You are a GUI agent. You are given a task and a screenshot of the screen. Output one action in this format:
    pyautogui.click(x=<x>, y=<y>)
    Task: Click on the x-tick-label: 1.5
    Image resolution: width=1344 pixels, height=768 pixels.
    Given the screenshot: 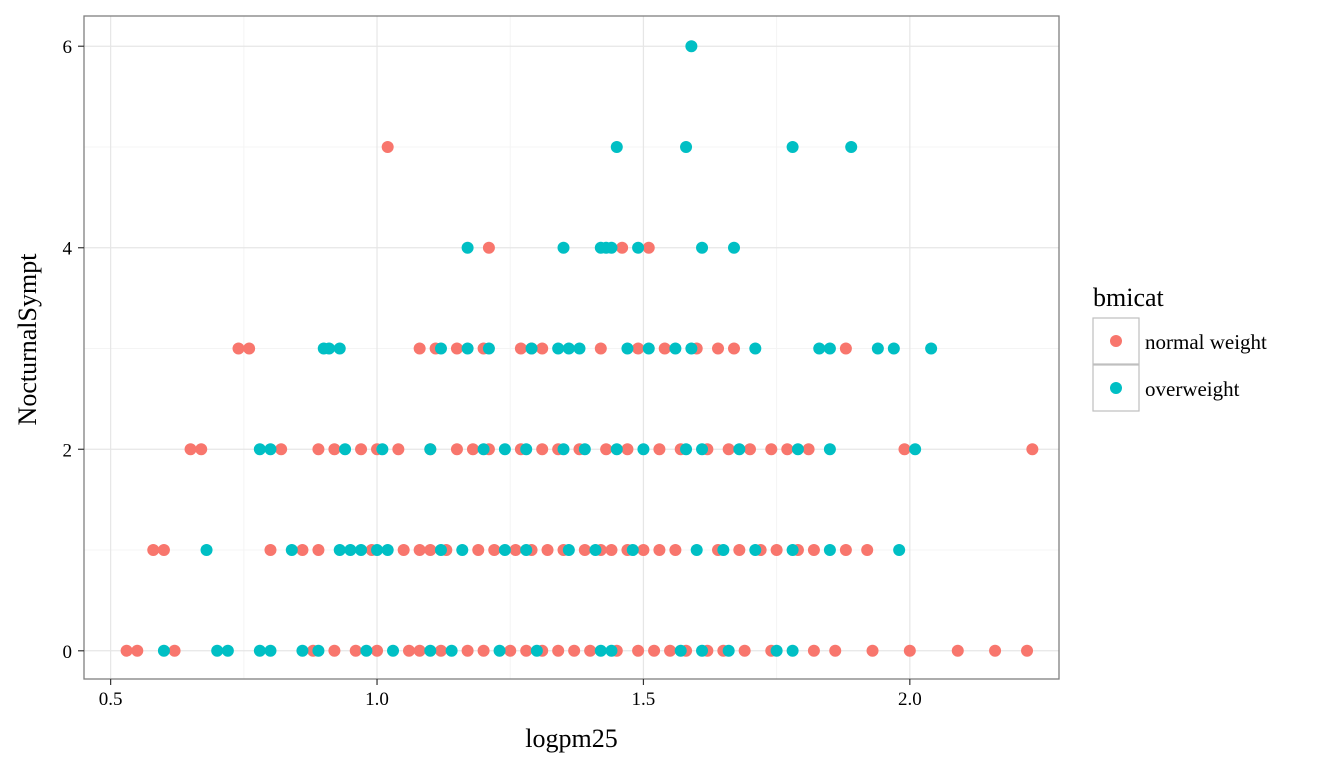 What is the action you would take?
    pyautogui.click(x=644, y=699)
    